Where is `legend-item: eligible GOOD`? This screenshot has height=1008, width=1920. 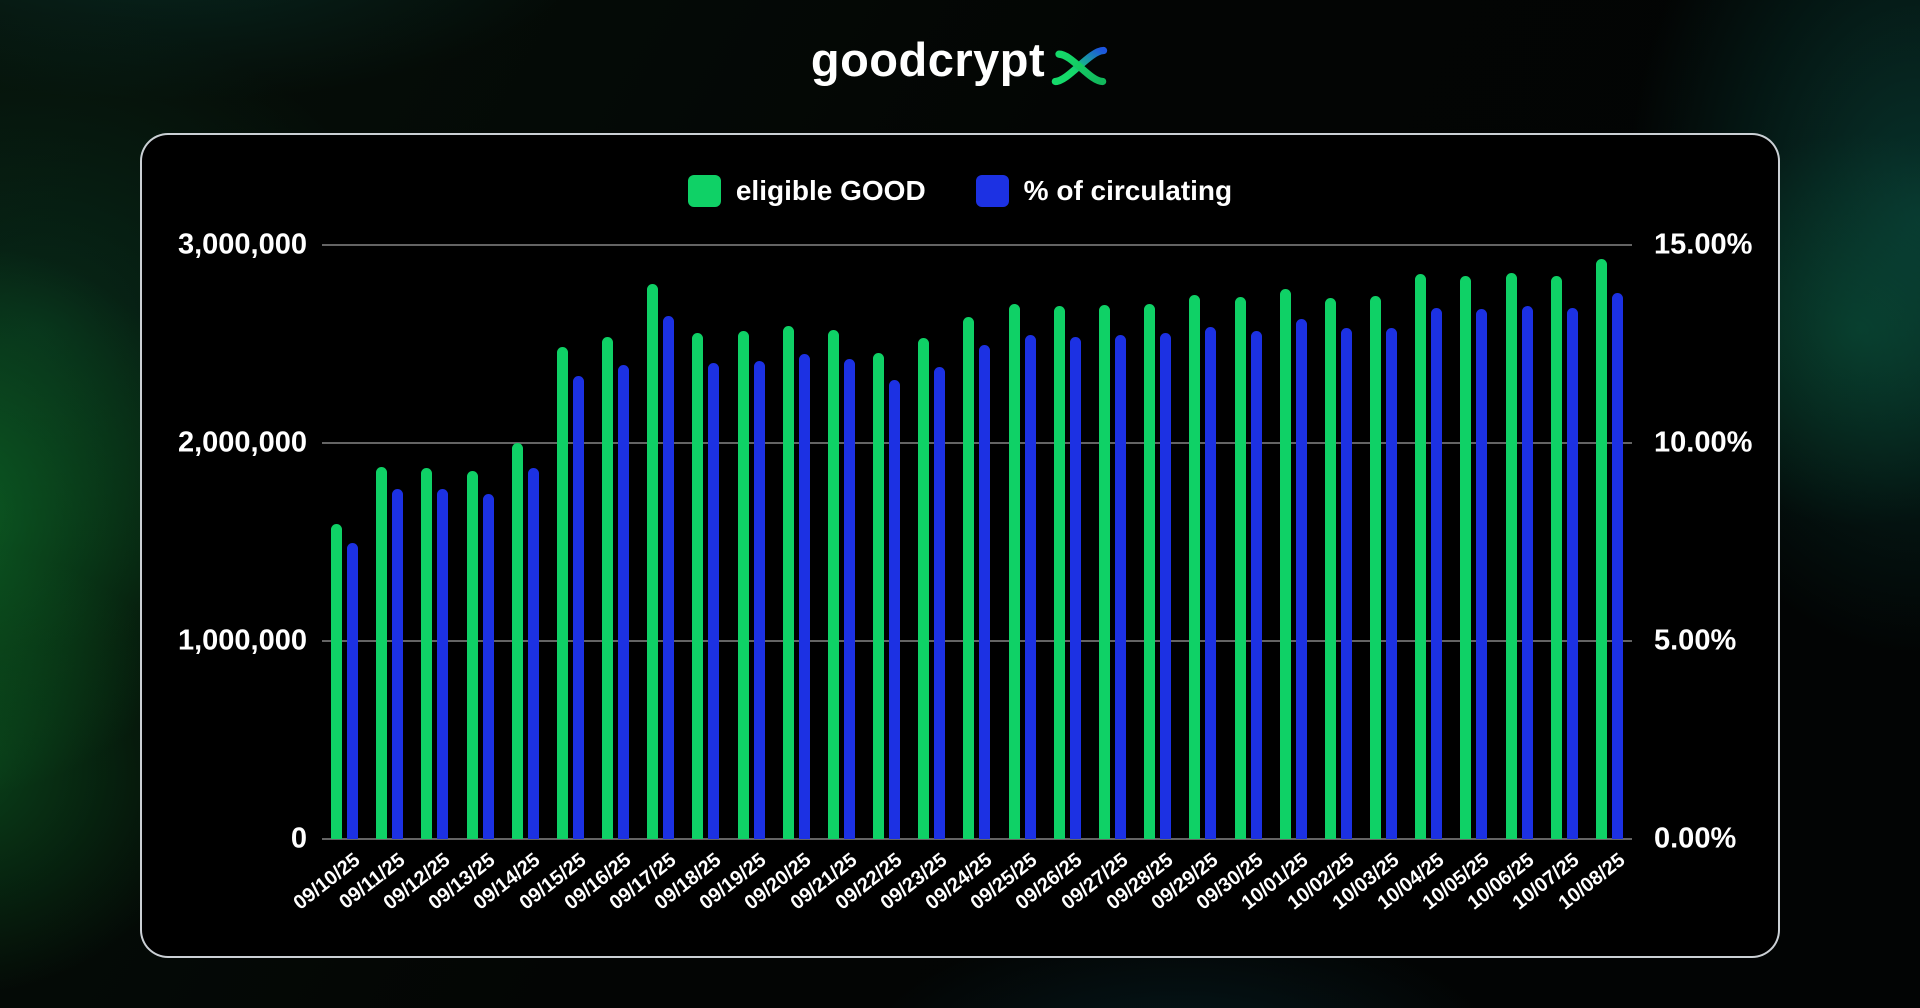 legend-item: eligible GOOD is located at coordinates (806, 191).